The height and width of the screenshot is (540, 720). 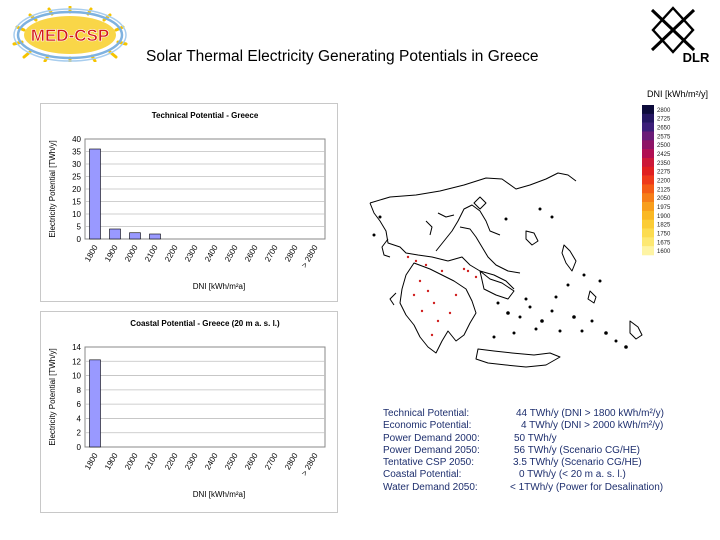 I want to click on dni-hotspots, so click(x=442, y=296).